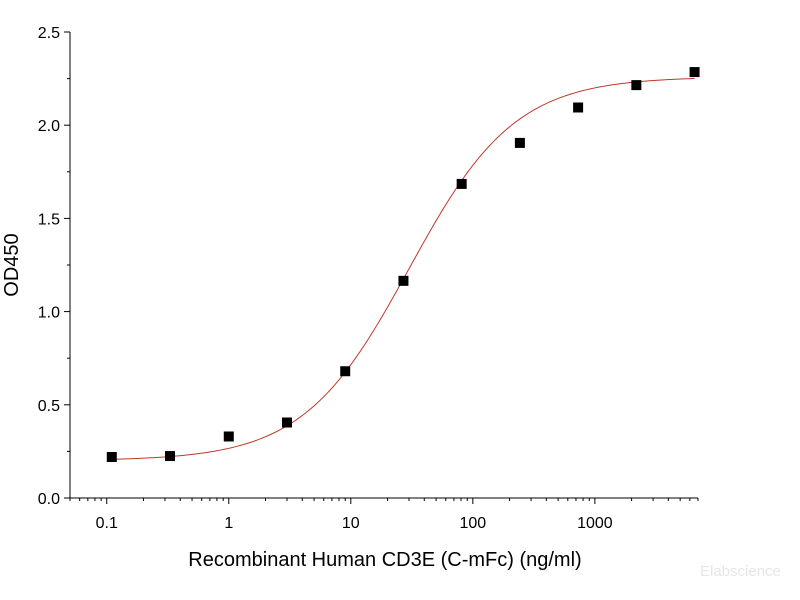  Describe the element at coordinates (107, 523) in the screenshot. I see `x-tick-label: 0.1` at that location.